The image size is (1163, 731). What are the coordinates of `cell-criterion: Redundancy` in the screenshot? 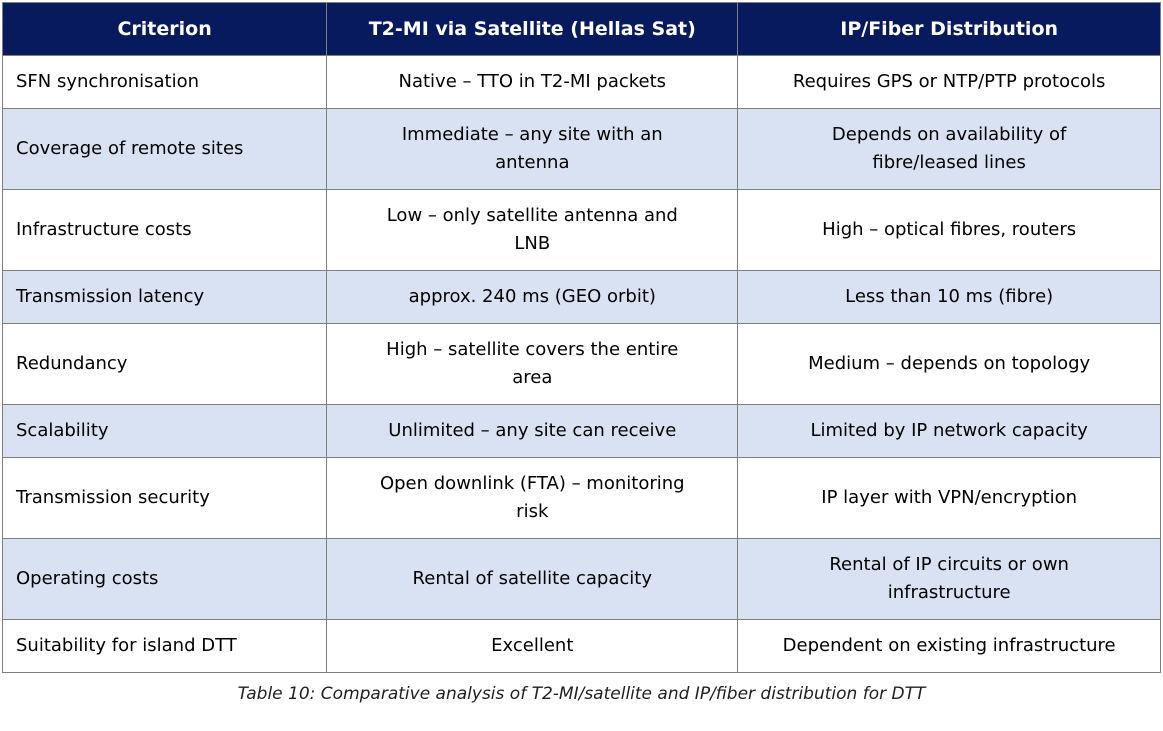 It's located at (164, 364).